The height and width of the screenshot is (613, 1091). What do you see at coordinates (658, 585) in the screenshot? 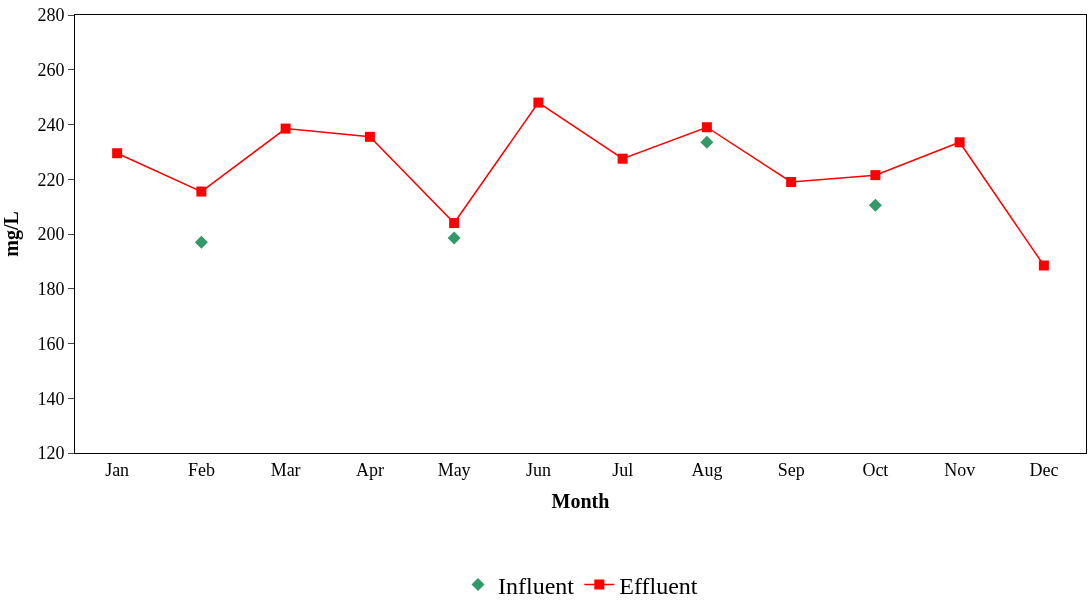
I see `legend-label: Effluent` at bounding box center [658, 585].